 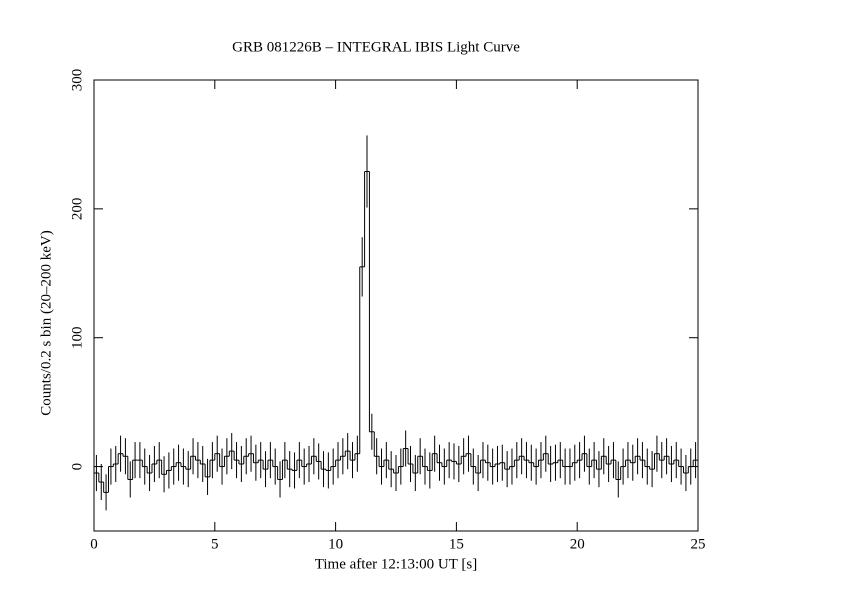 What do you see at coordinates (376, 47) in the screenshot?
I see `chart-title: GRB 081226B – INTEGRAL IBIS Light Curve` at bounding box center [376, 47].